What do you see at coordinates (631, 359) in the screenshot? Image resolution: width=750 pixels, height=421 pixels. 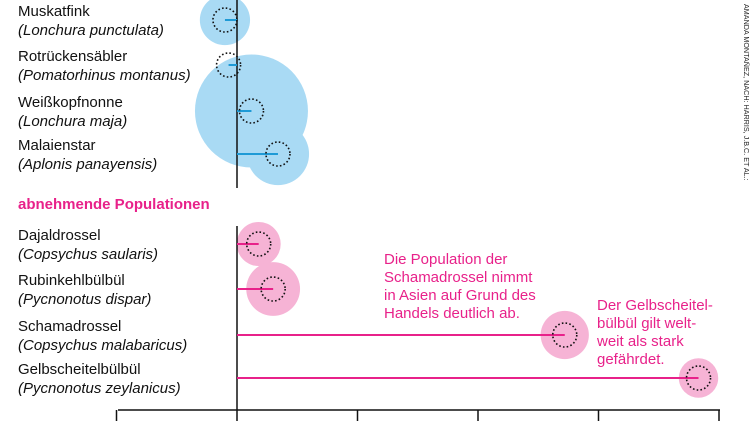 I see `annotation-line: gefährdet.` at bounding box center [631, 359].